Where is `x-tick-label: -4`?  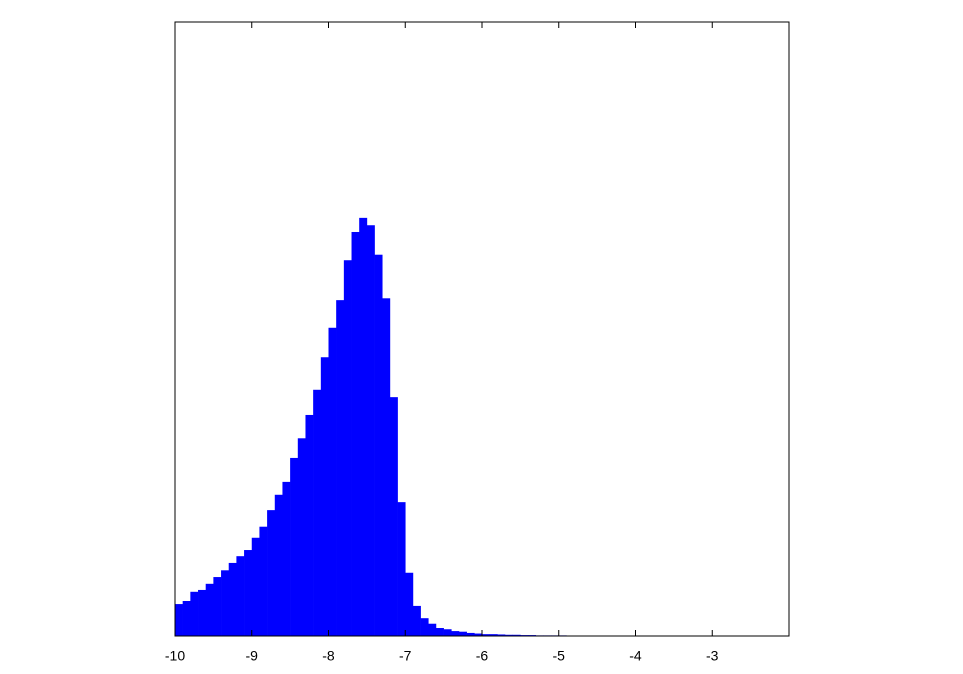
x-tick-label: -4 is located at coordinates (635, 656).